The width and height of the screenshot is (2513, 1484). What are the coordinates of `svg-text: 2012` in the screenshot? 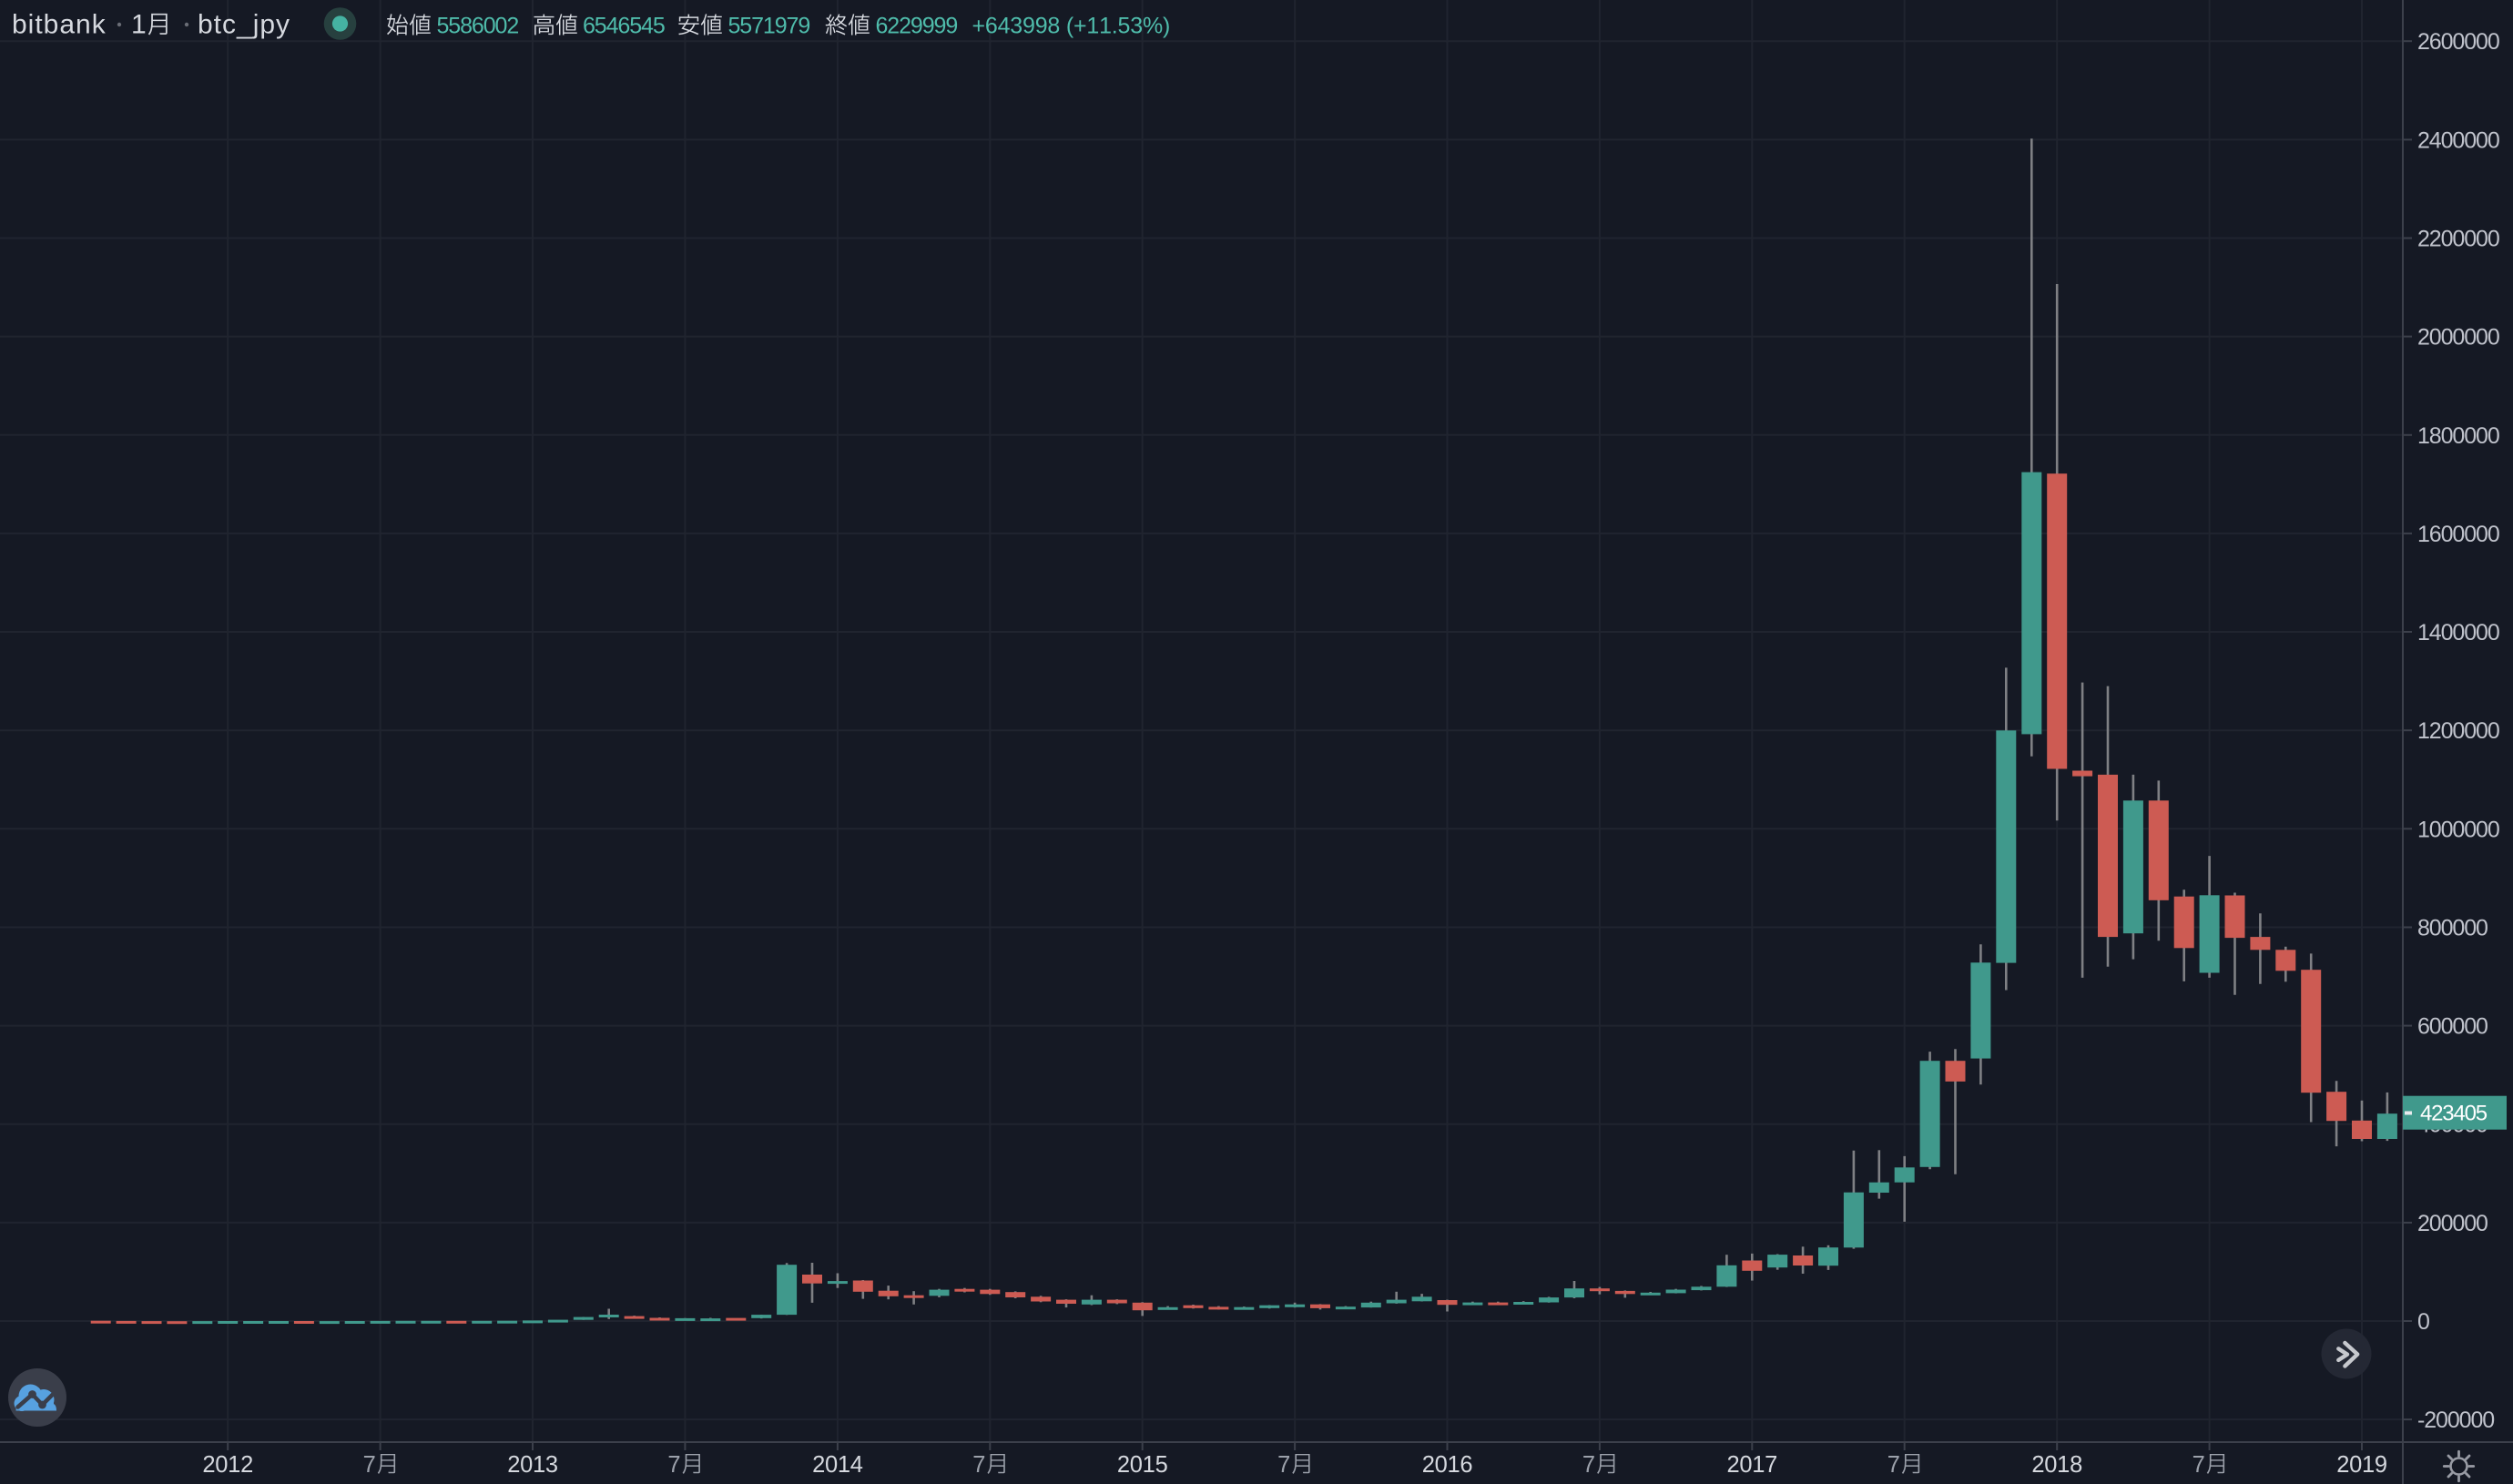 It's located at (227, 1465).